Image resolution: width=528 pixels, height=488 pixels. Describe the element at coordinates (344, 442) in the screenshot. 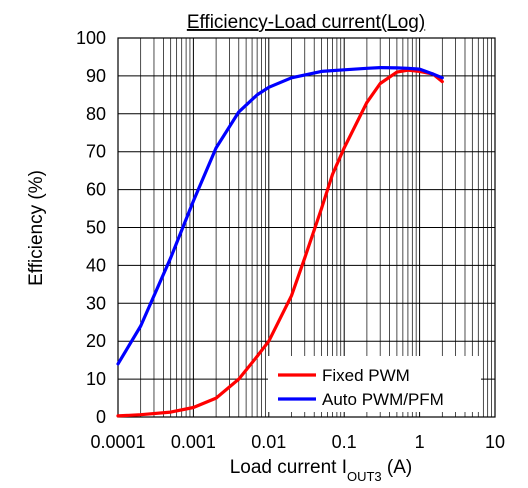

I see `x-tick-label: 0.1` at that location.